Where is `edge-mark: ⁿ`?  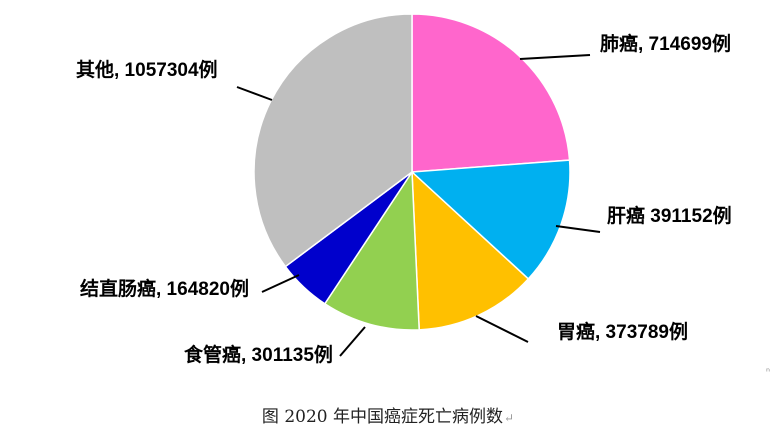 edge-mark: ⁿ is located at coordinates (768, 372).